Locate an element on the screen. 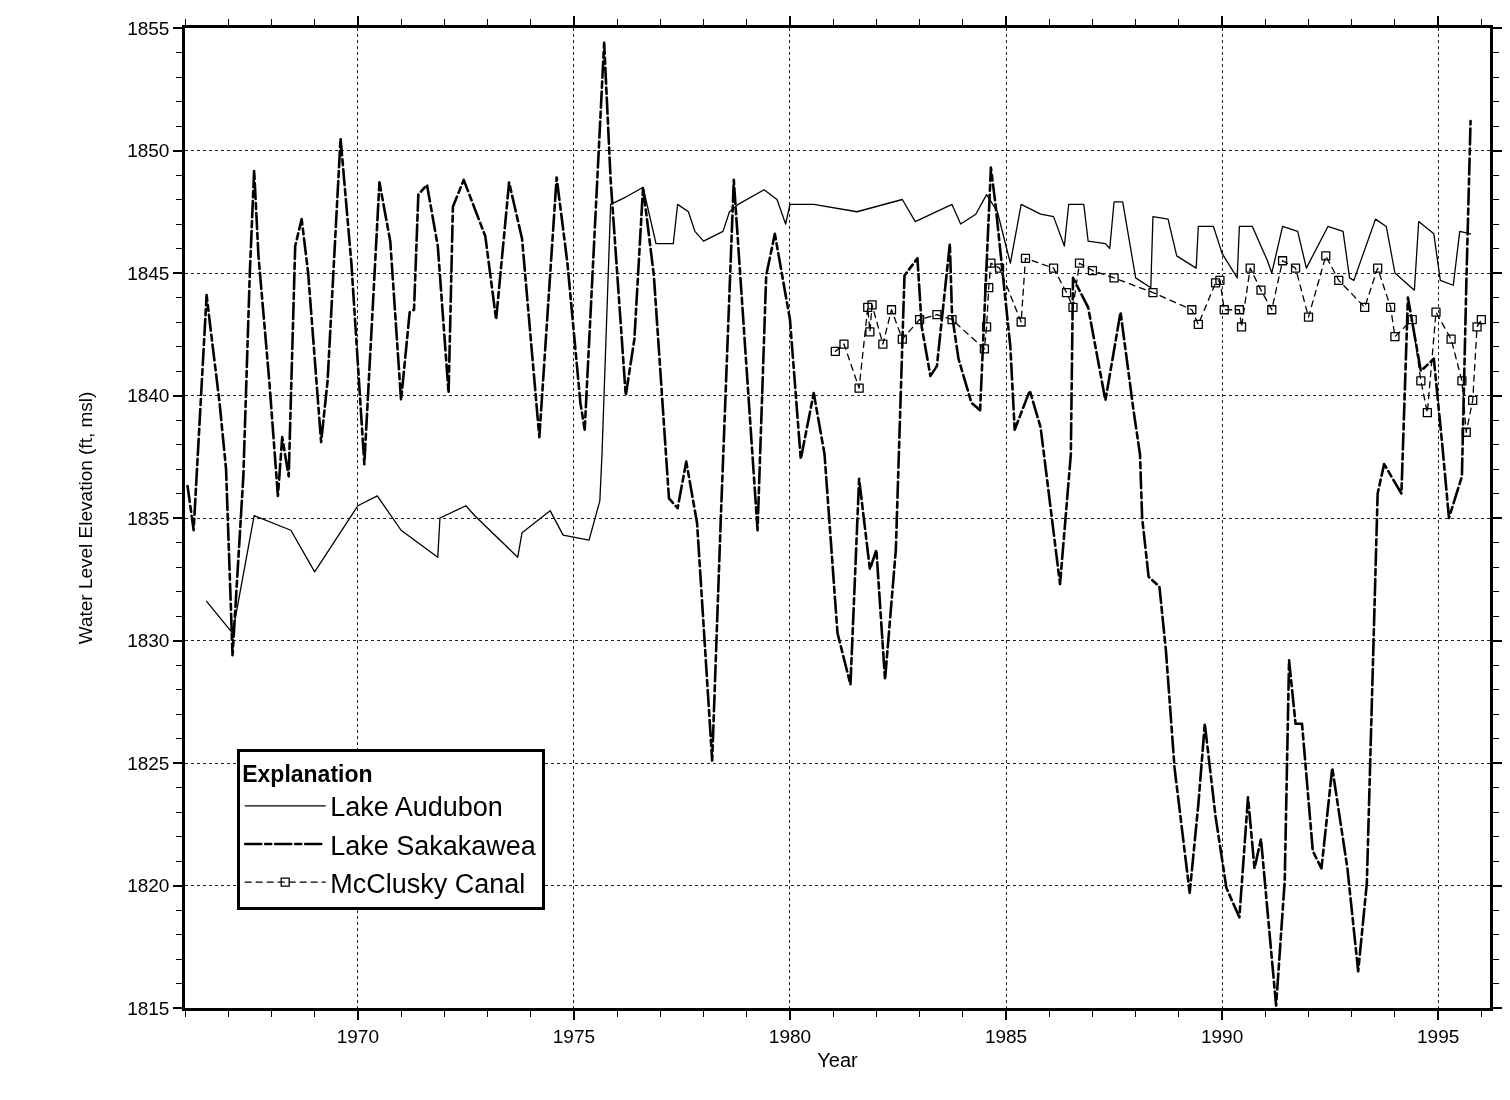 This screenshot has height=1100, width=1510. legend-label: McClusky Canal is located at coordinates (428, 883).